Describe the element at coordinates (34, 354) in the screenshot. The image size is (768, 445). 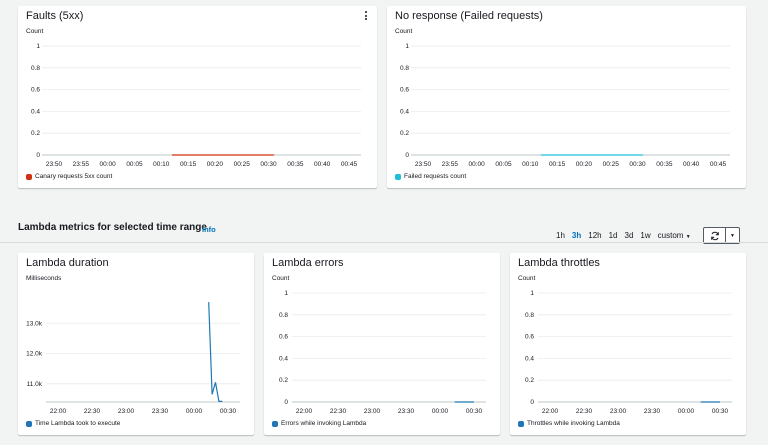
I see `y-tick-label: 12.0k` at that location.